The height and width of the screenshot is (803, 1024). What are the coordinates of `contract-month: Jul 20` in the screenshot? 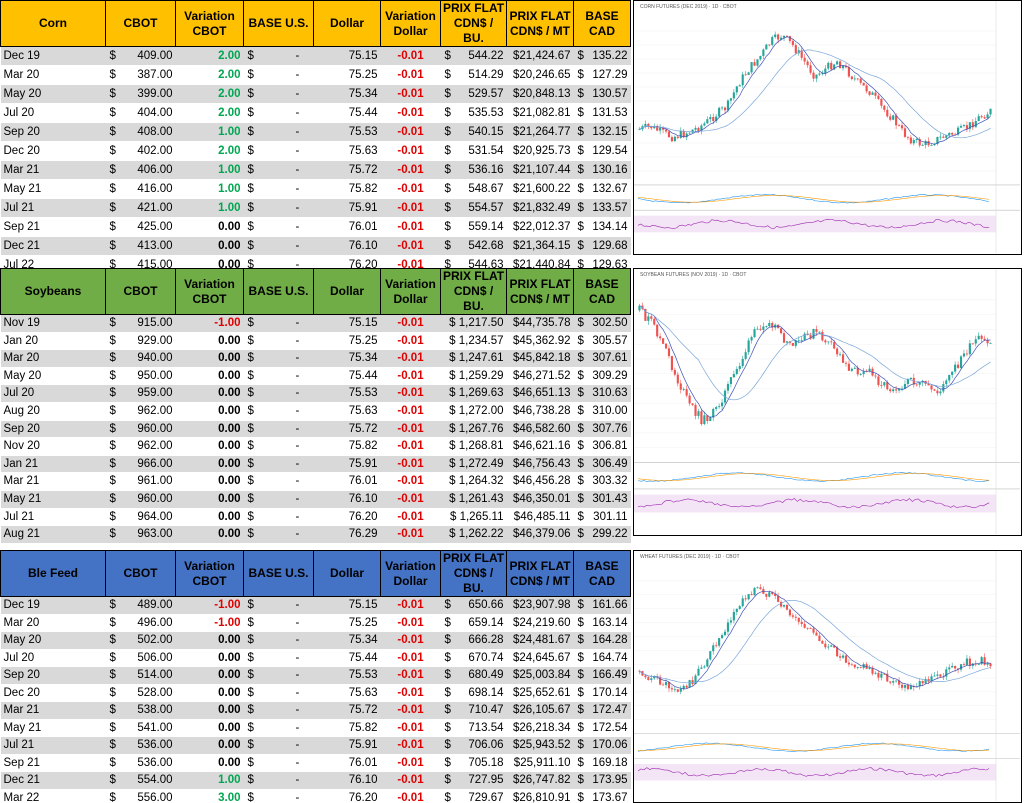 It's located at (53, 658).